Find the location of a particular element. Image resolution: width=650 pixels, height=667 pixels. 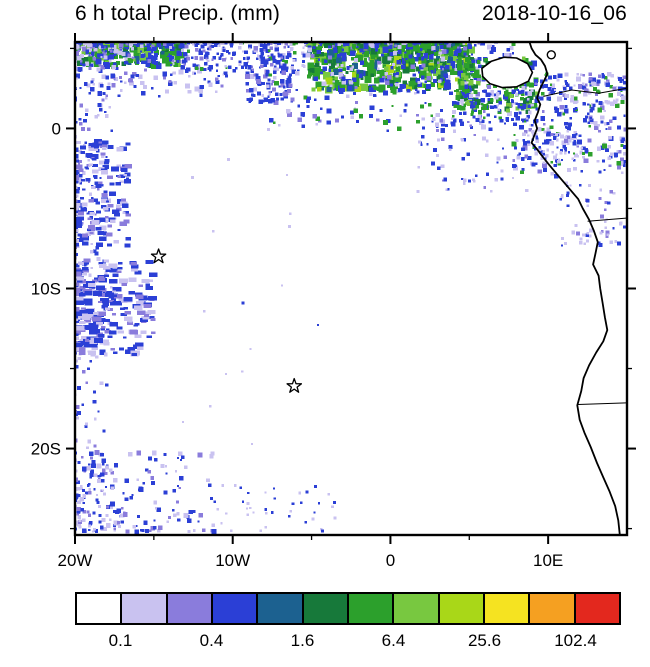

colorbar-label: 25.6 is located at coordinates (484, 640).